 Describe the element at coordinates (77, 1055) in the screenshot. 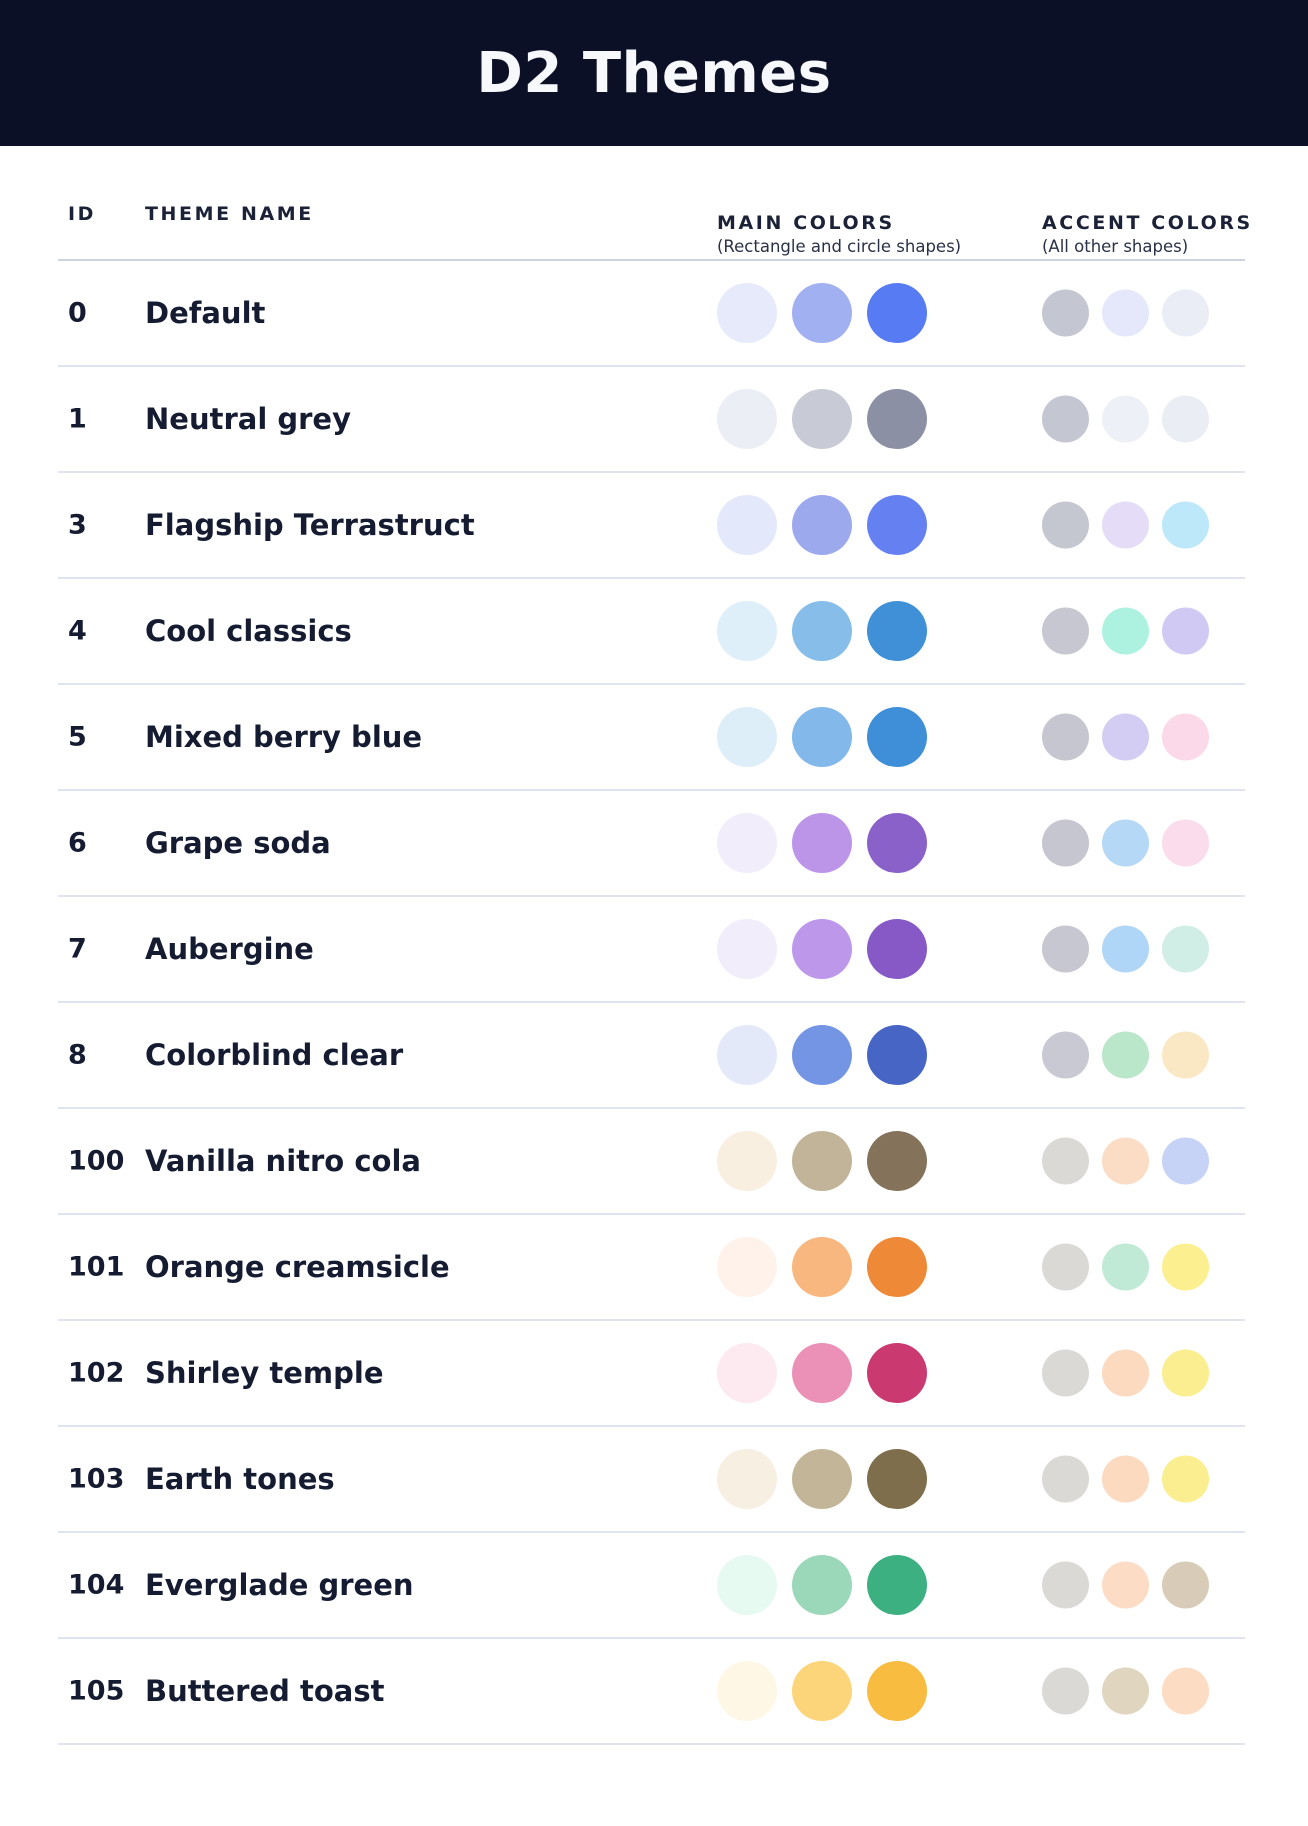

I see `theme-id: 8` at that location.